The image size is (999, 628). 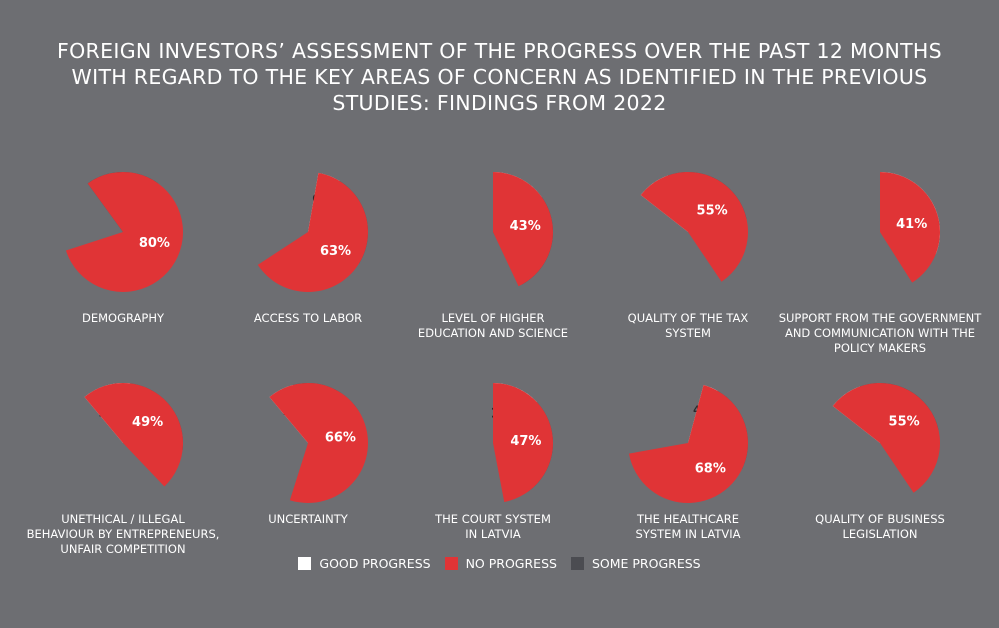 I want to click on pie-2-slice-no, so click(x=312, y=232).